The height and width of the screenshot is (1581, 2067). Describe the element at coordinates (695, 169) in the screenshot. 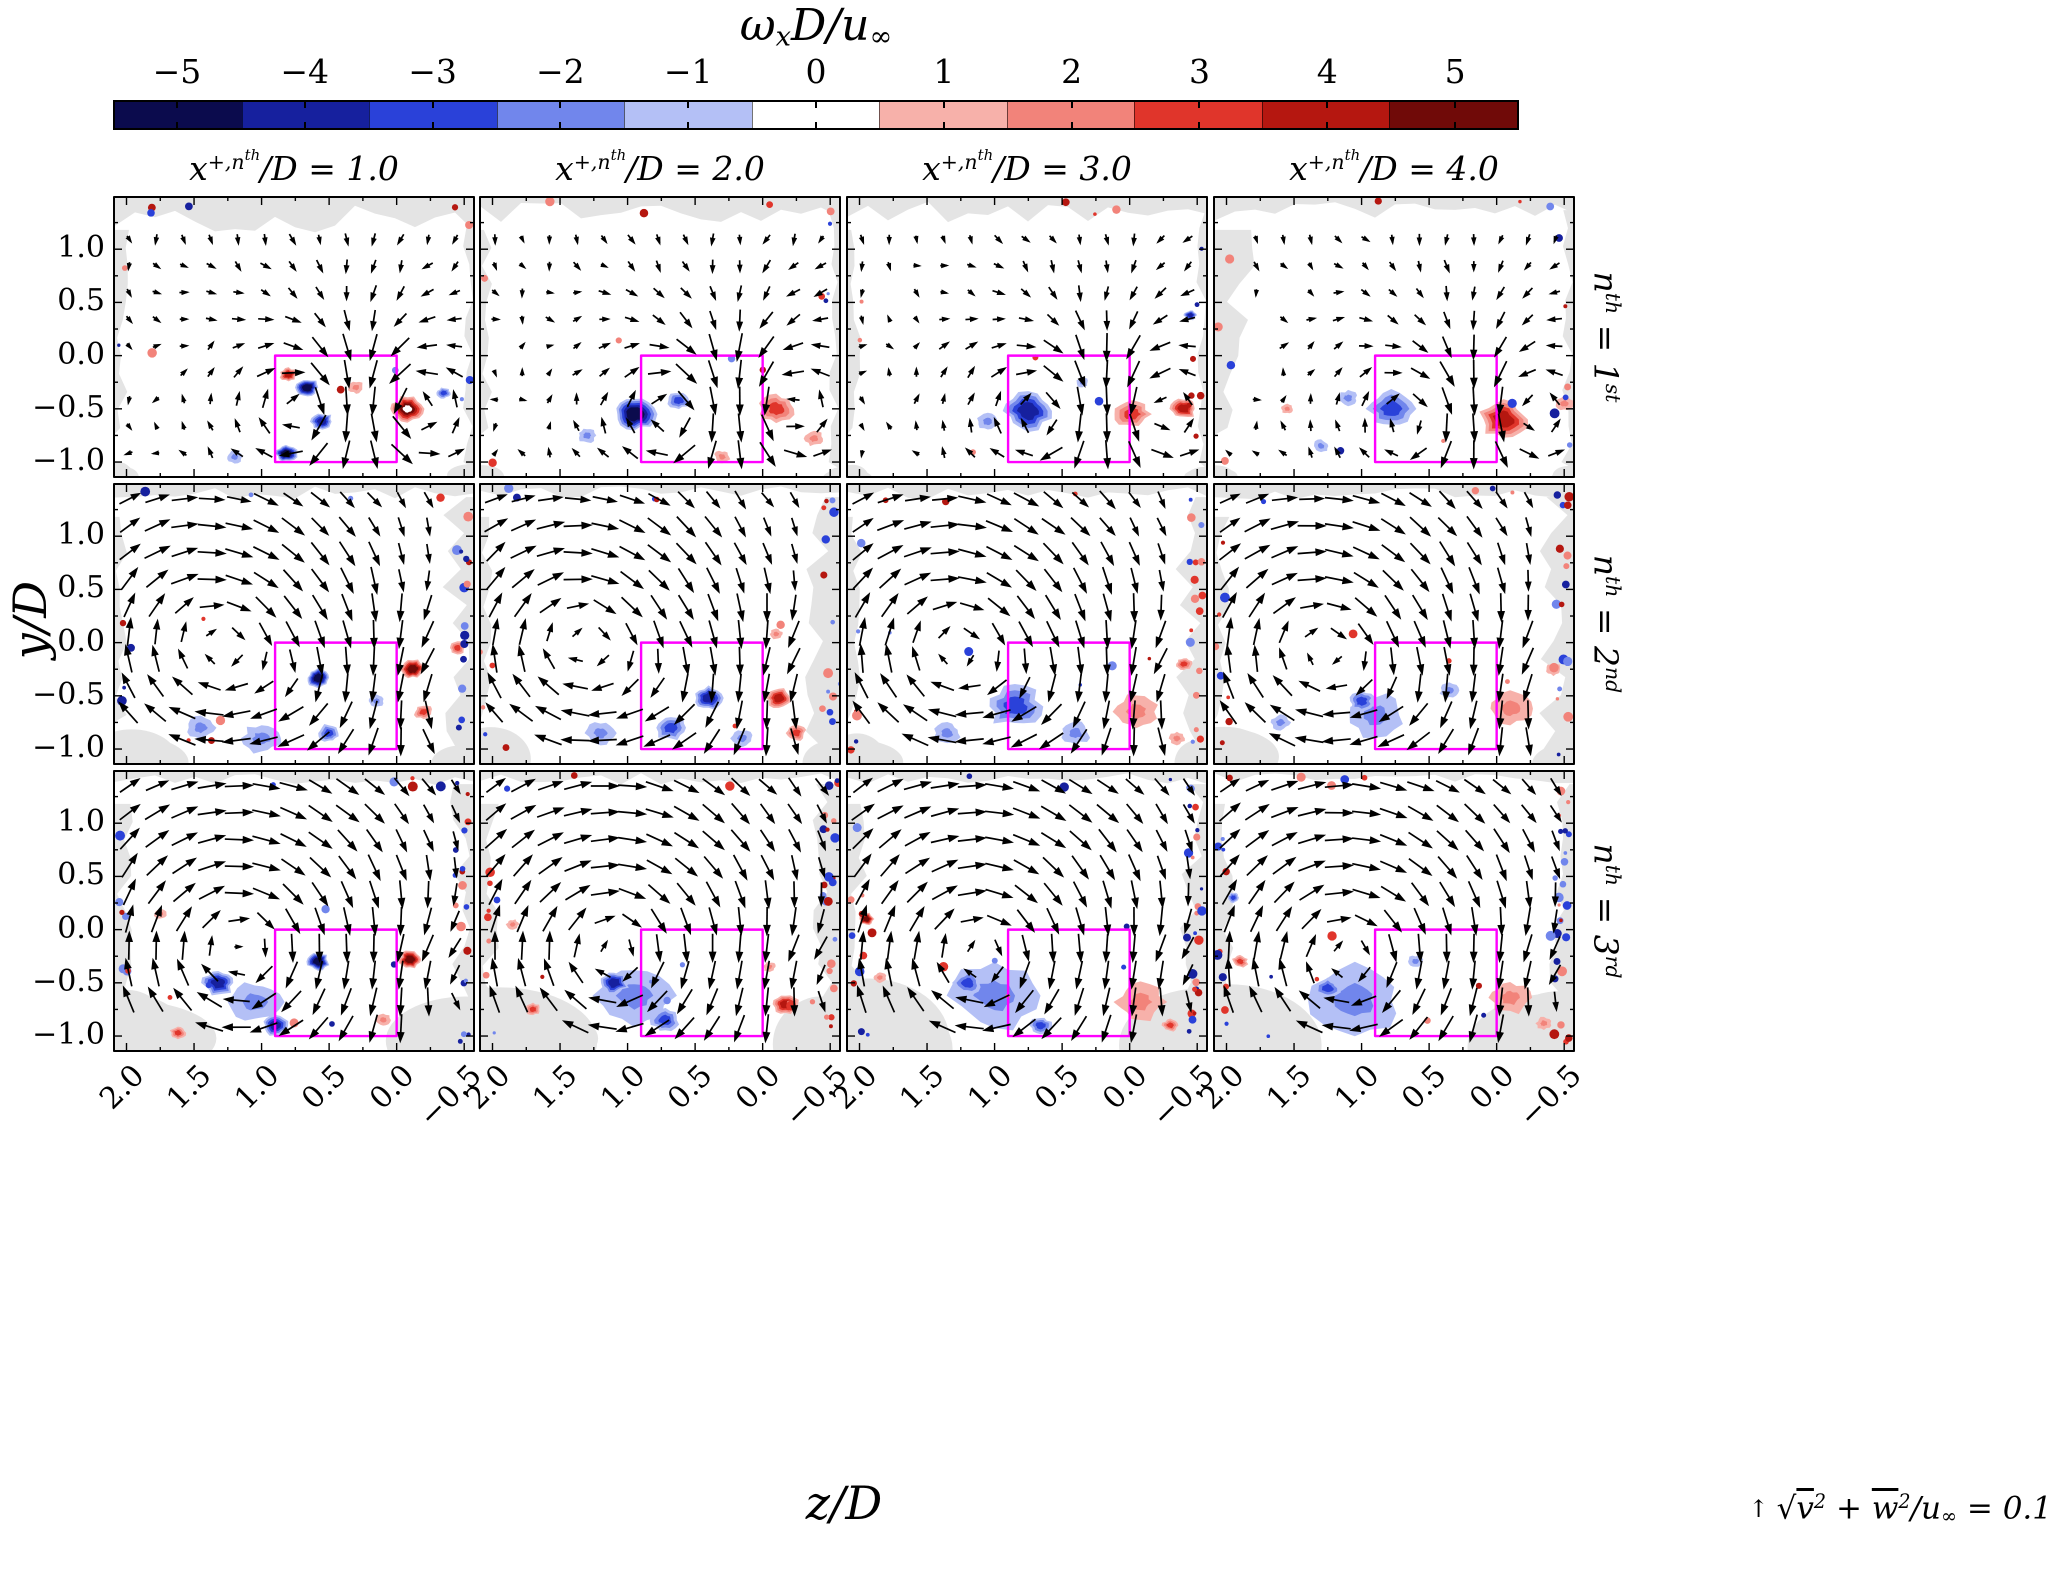

I see `formula-segment: /D = 2.0` at that location.